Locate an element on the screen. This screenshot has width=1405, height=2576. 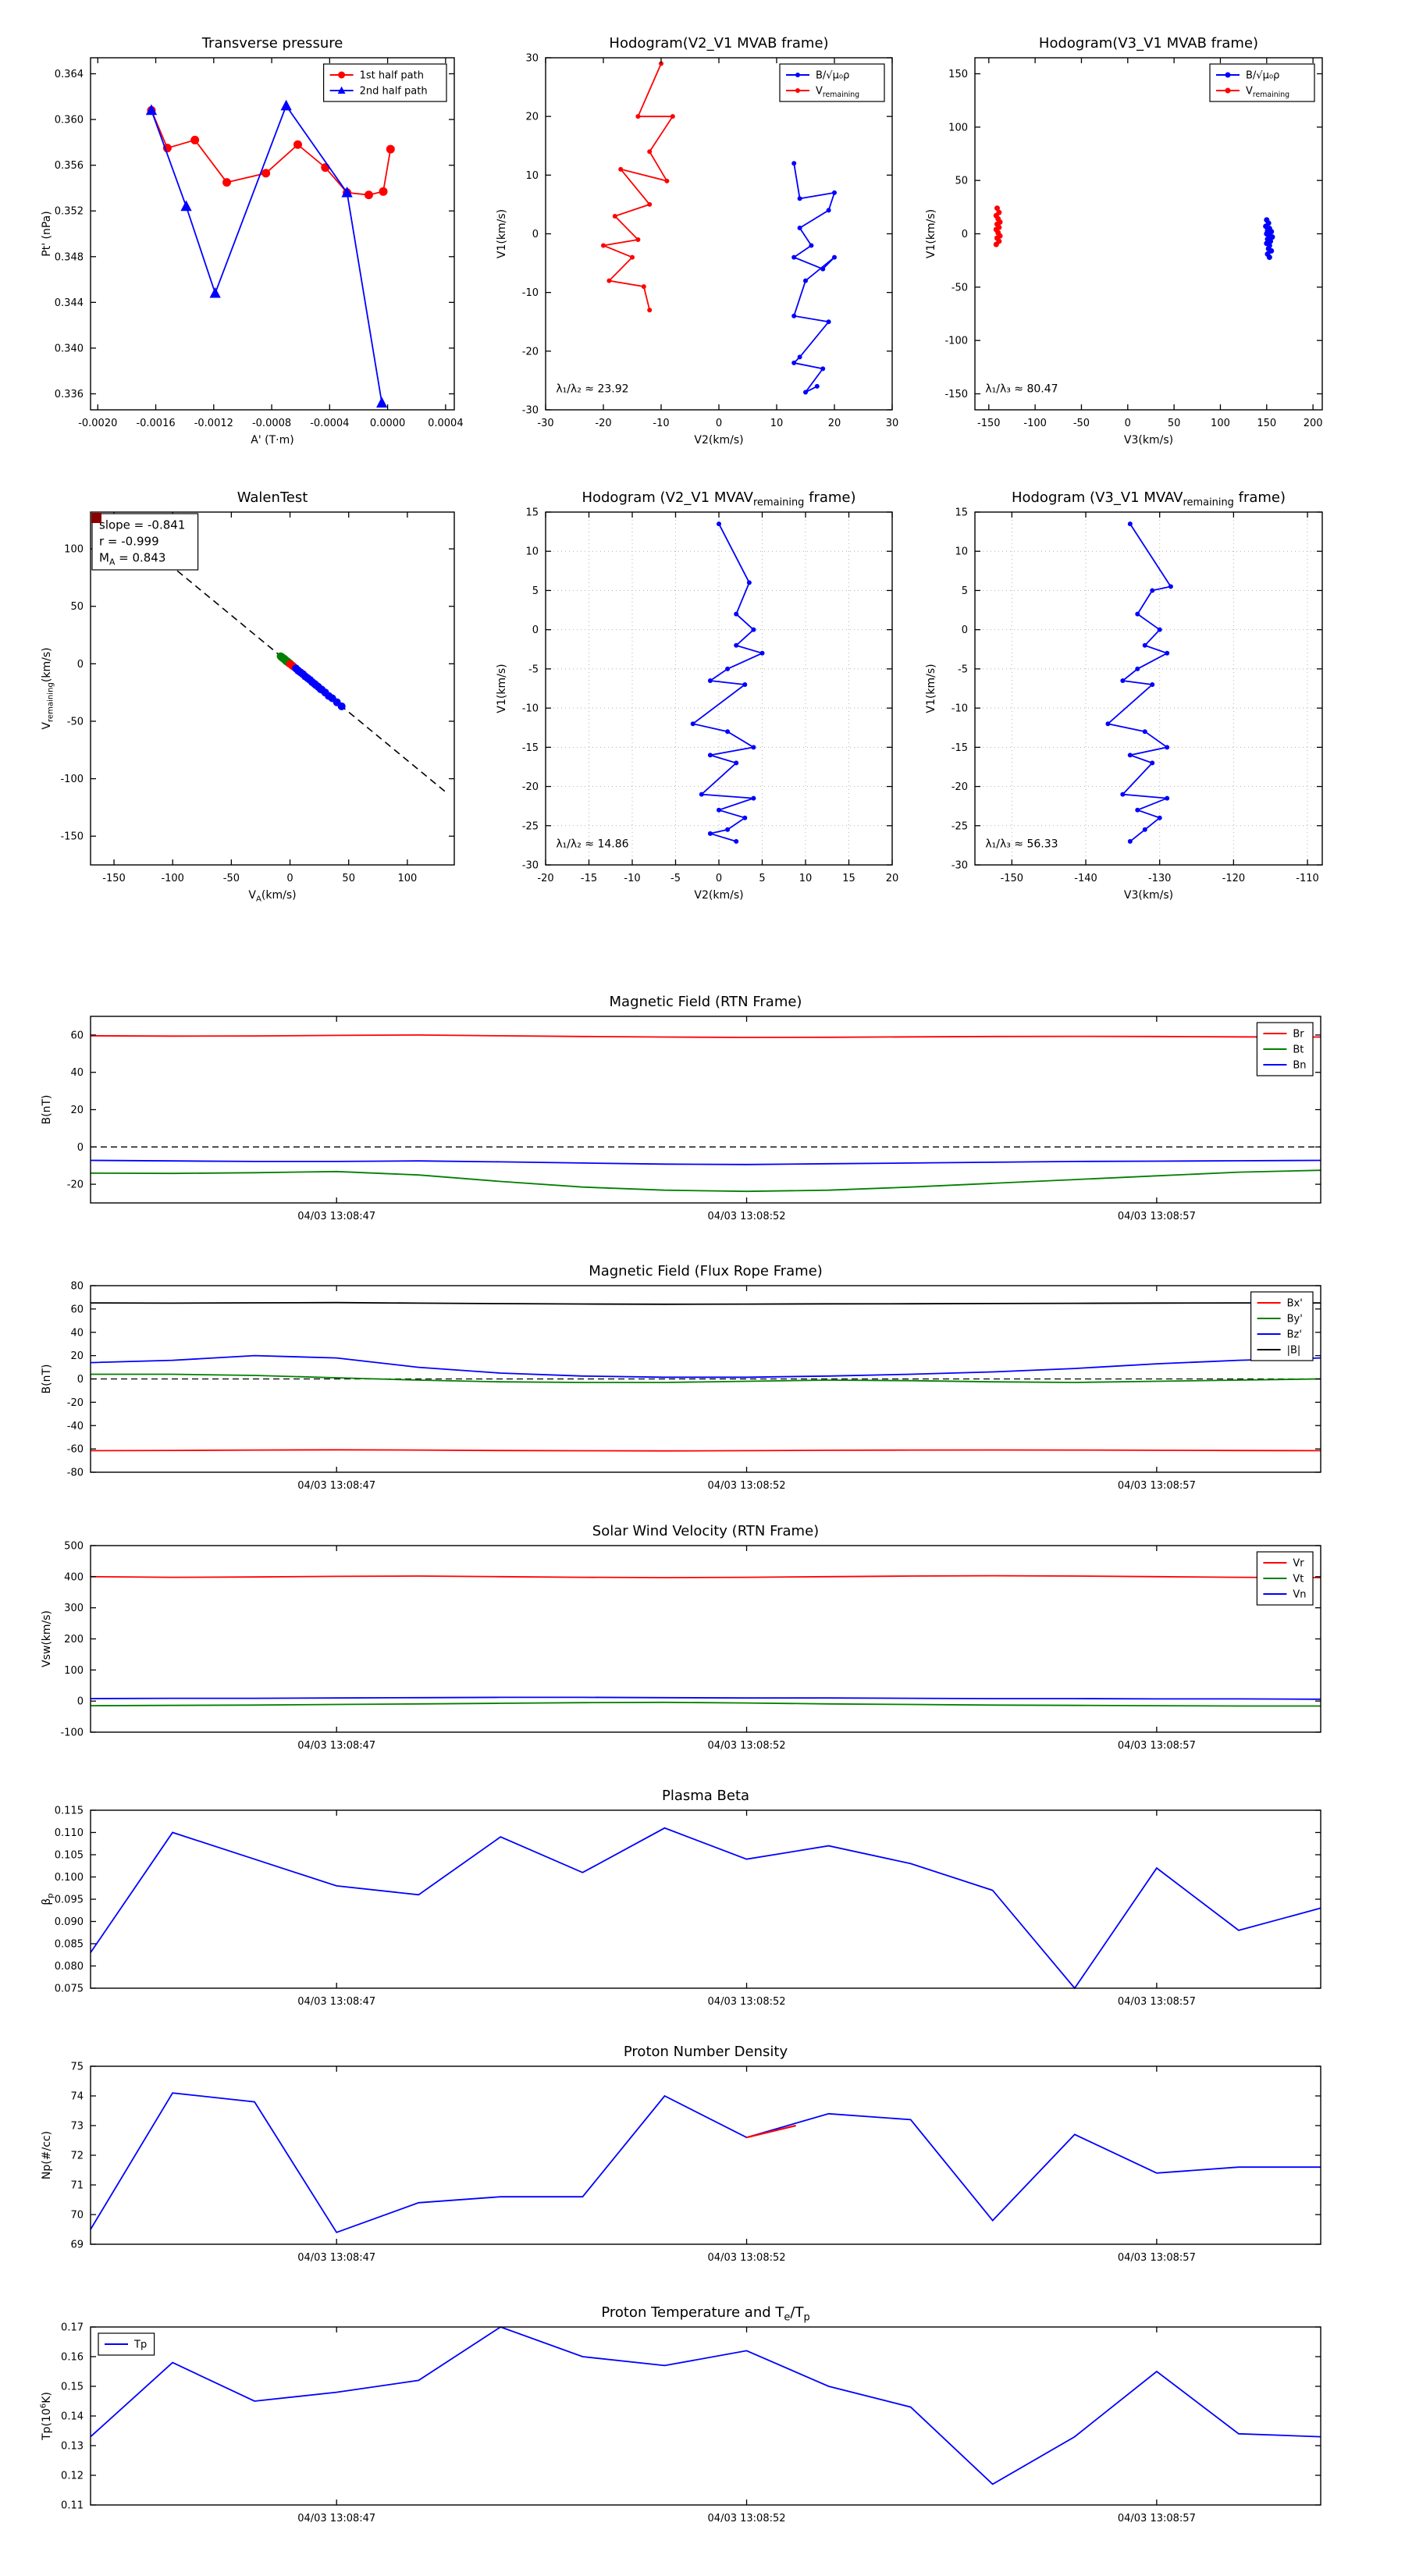
x-tick-label: -0.0004 is located at coordinates (329, 424).